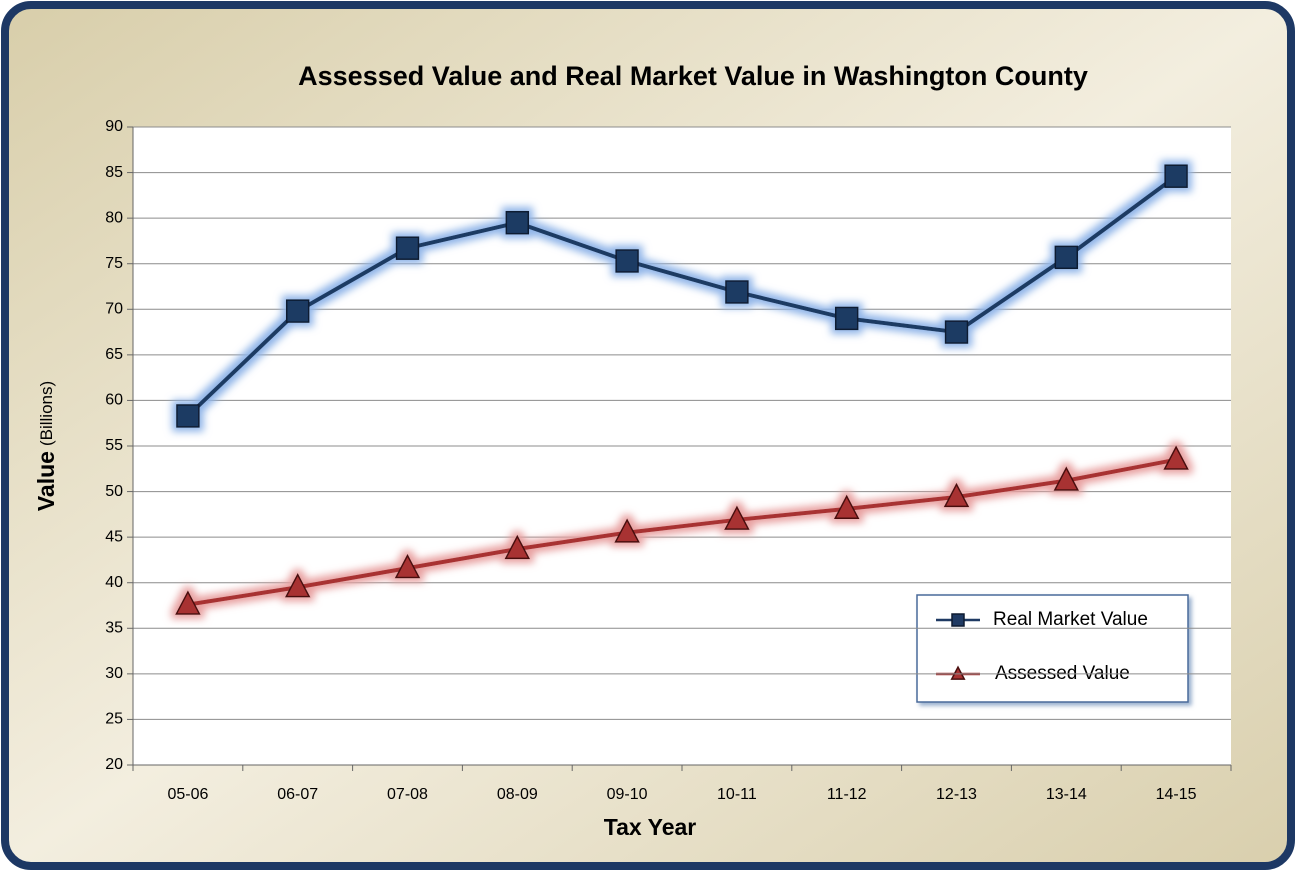 The width and height of the screenshot is (1296, 876). I want to click on y-axis-label-unit: (Billions), so click(46, 413).